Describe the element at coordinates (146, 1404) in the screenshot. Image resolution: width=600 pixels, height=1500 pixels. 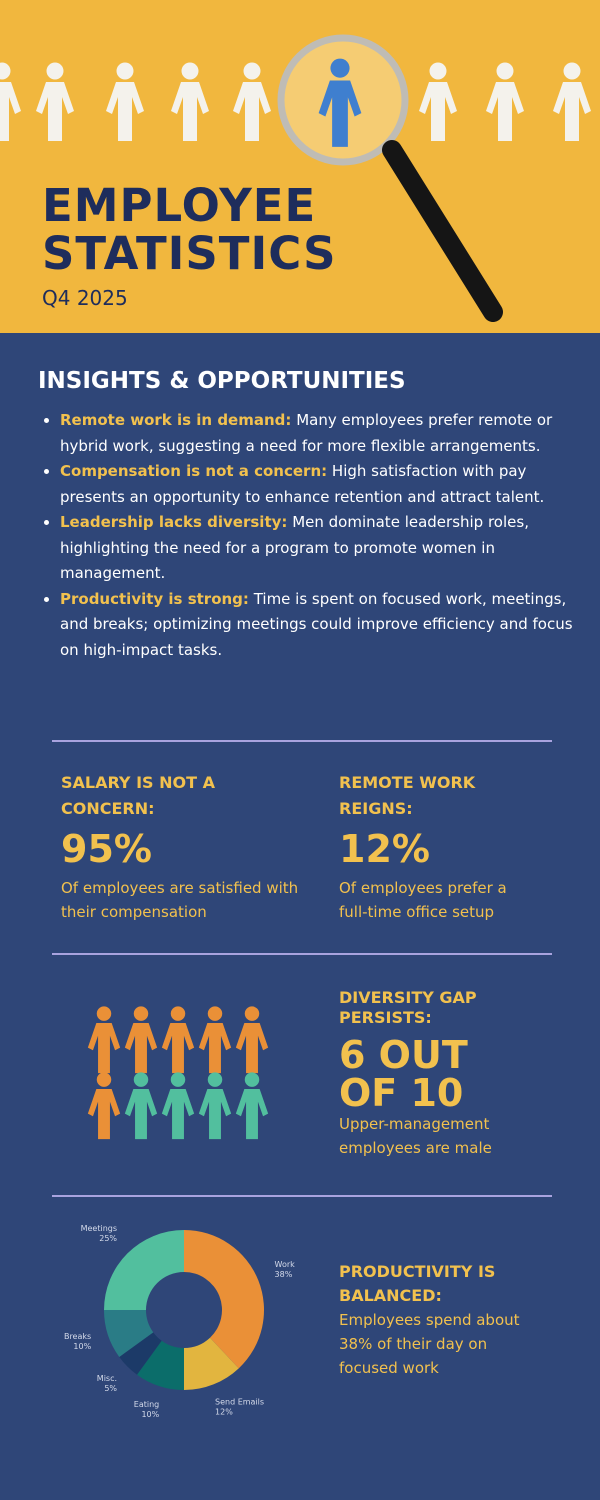
I see `slice-label: Eating` at that location.